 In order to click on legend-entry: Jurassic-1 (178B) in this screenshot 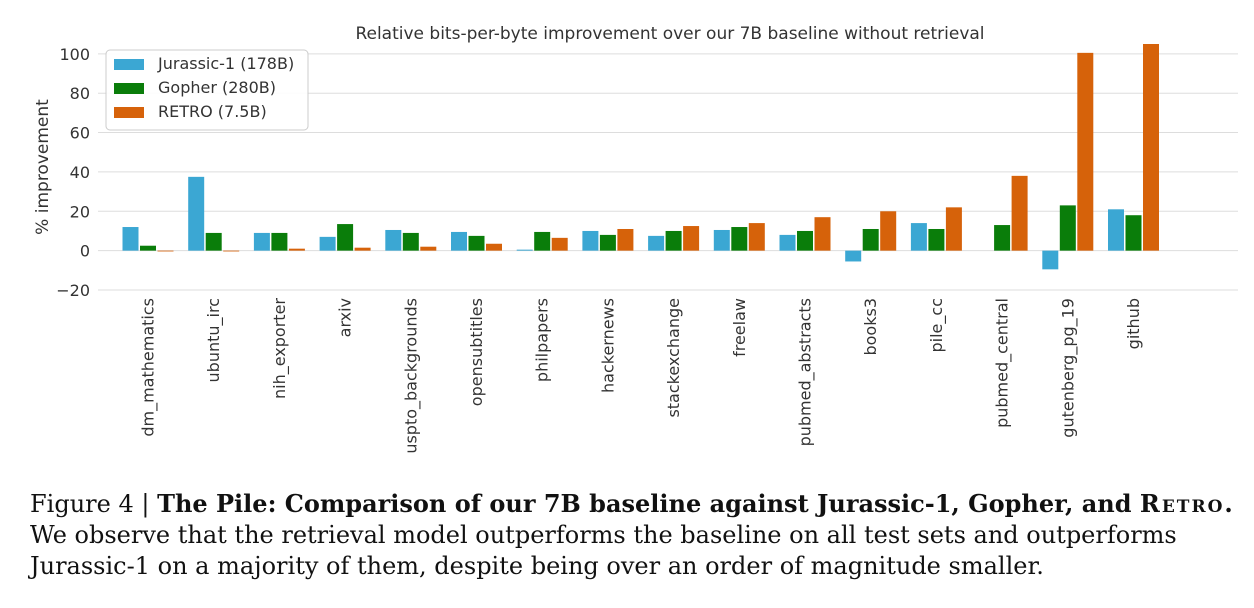, I will do `click(225, 63)`.